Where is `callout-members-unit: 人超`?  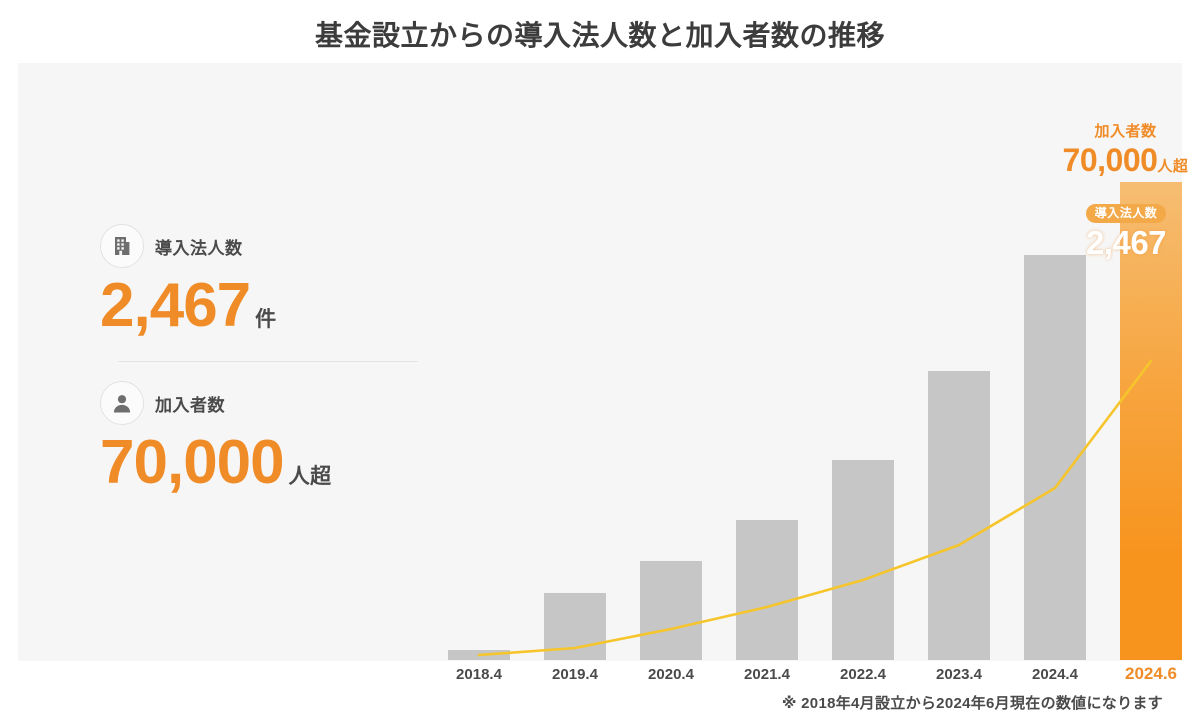
callout-members-unit: 人超 is located at coordinates (1173, 166).